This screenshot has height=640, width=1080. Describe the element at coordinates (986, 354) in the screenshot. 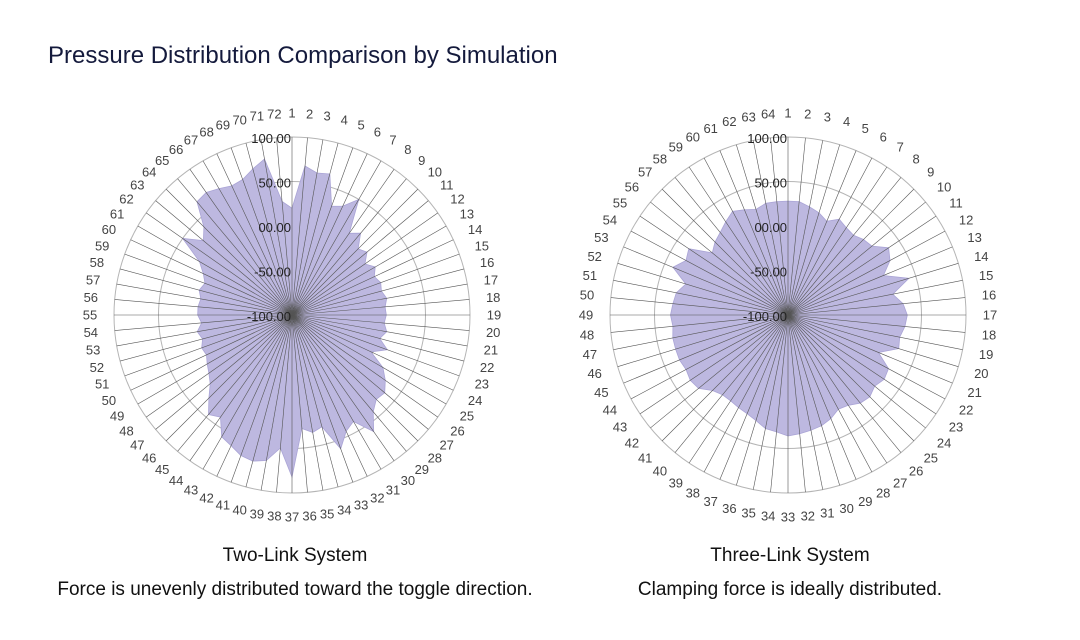

I see `axis-label: 19` at that location.